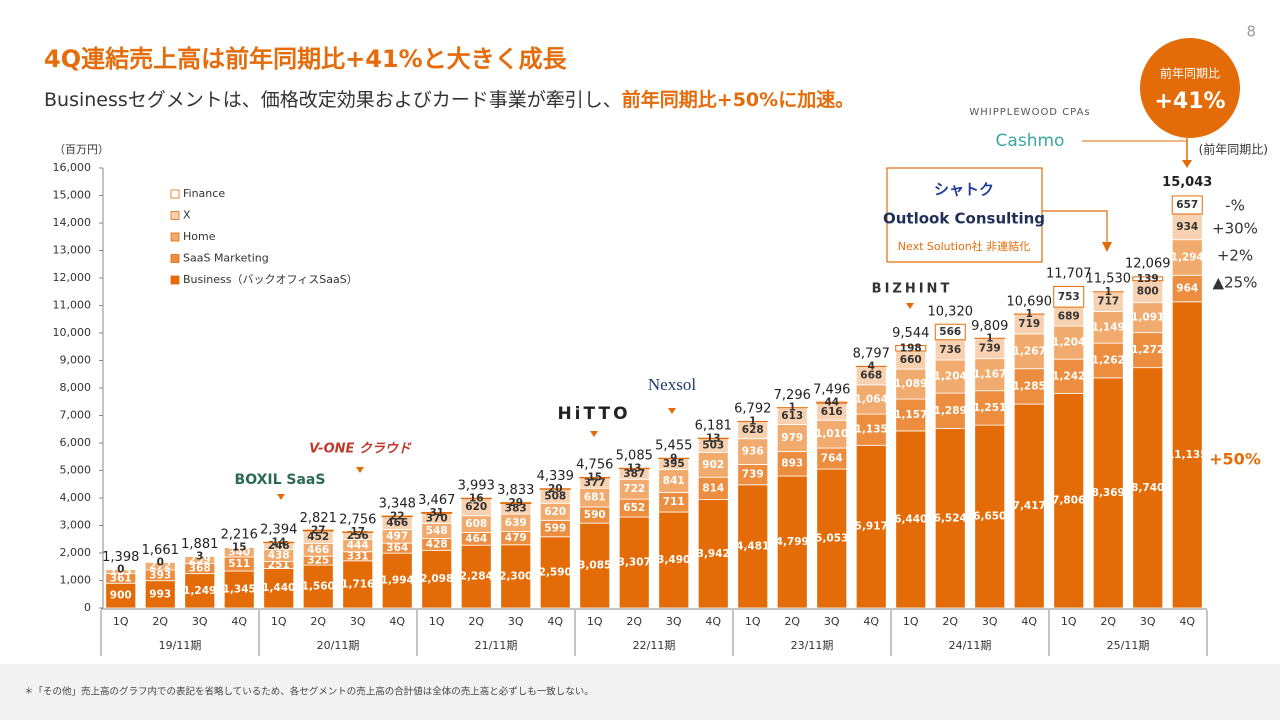 The width and height of the screenshot is (1280, 720). I want to click on segment-label: 1,157, so click(910, 415).